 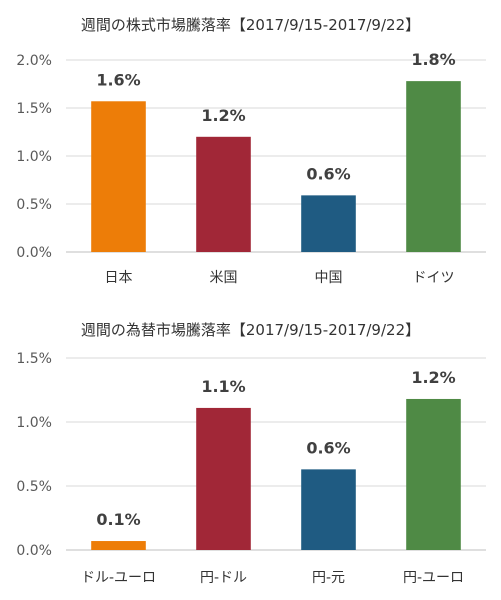 I want to click on category-label: ドイツ, so click(x=434, y=278).